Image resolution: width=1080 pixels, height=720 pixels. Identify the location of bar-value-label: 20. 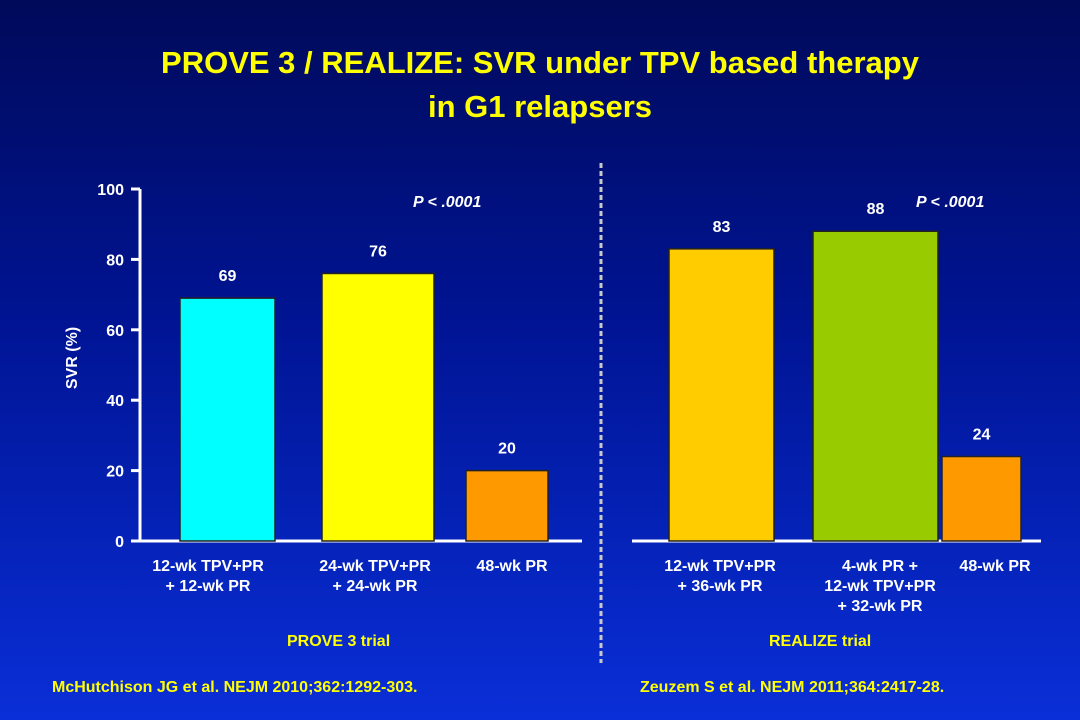
(507, 449).